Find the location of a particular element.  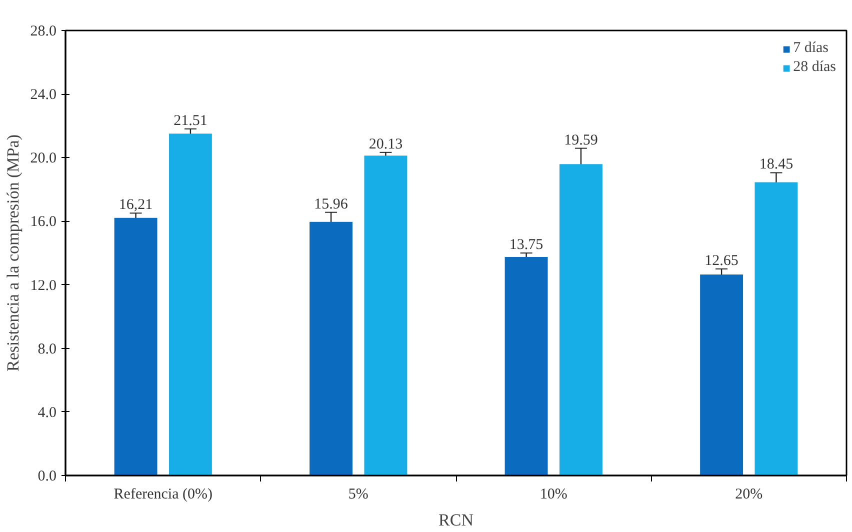

y-tick-label: 8.0 is located at coordinates (47, 349).